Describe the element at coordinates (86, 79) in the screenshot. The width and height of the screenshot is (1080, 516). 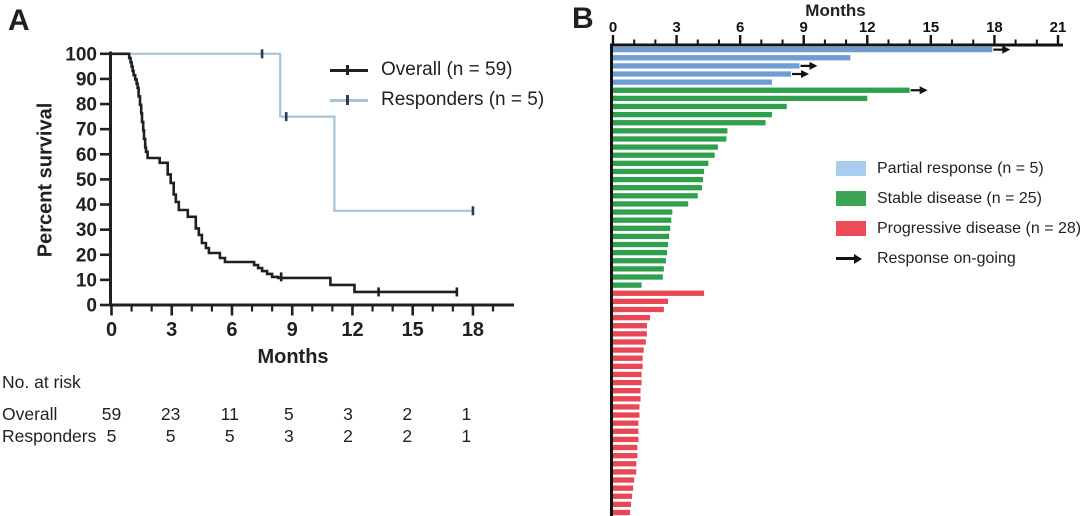
I see `y-tick-label: 90` at that location.